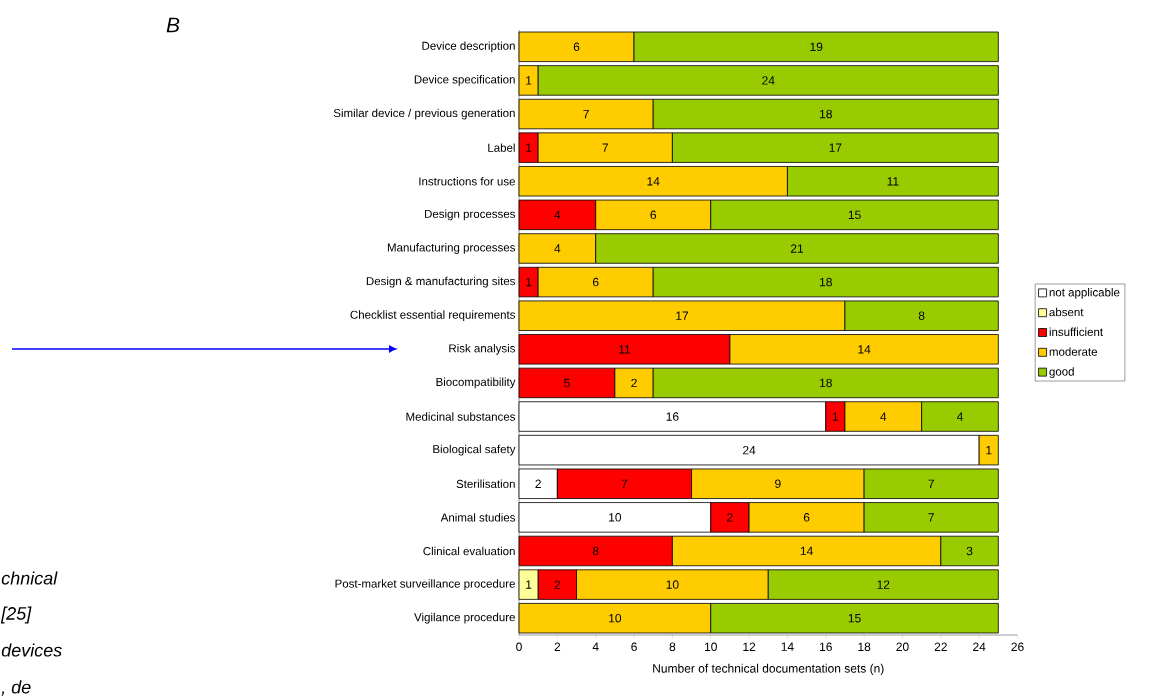  I want to click on x-tick-label: 0, so click(519, 647).